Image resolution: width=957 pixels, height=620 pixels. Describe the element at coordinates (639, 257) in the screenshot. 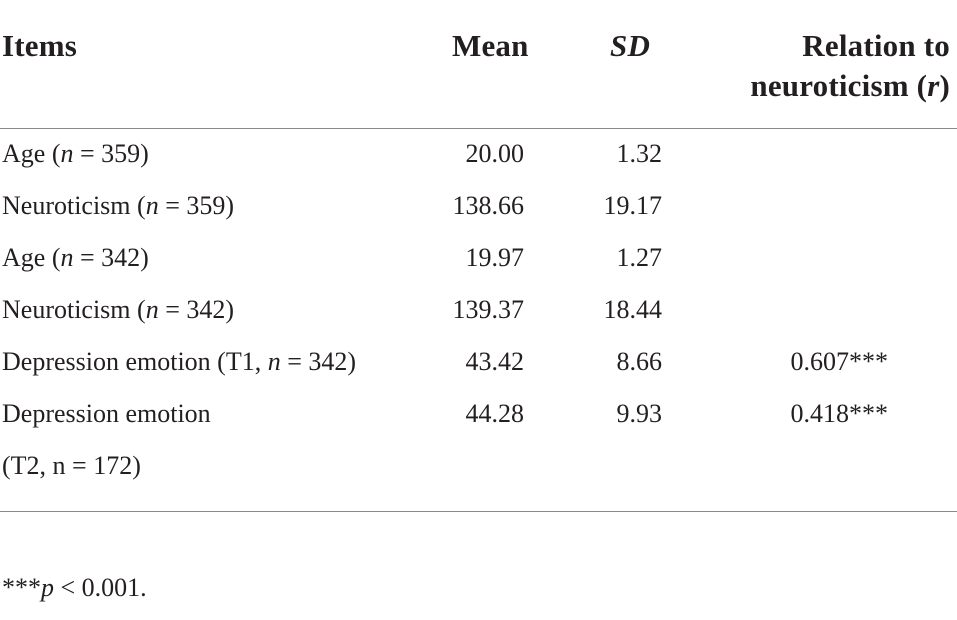

I see `row-sd: 1.27` at that location.